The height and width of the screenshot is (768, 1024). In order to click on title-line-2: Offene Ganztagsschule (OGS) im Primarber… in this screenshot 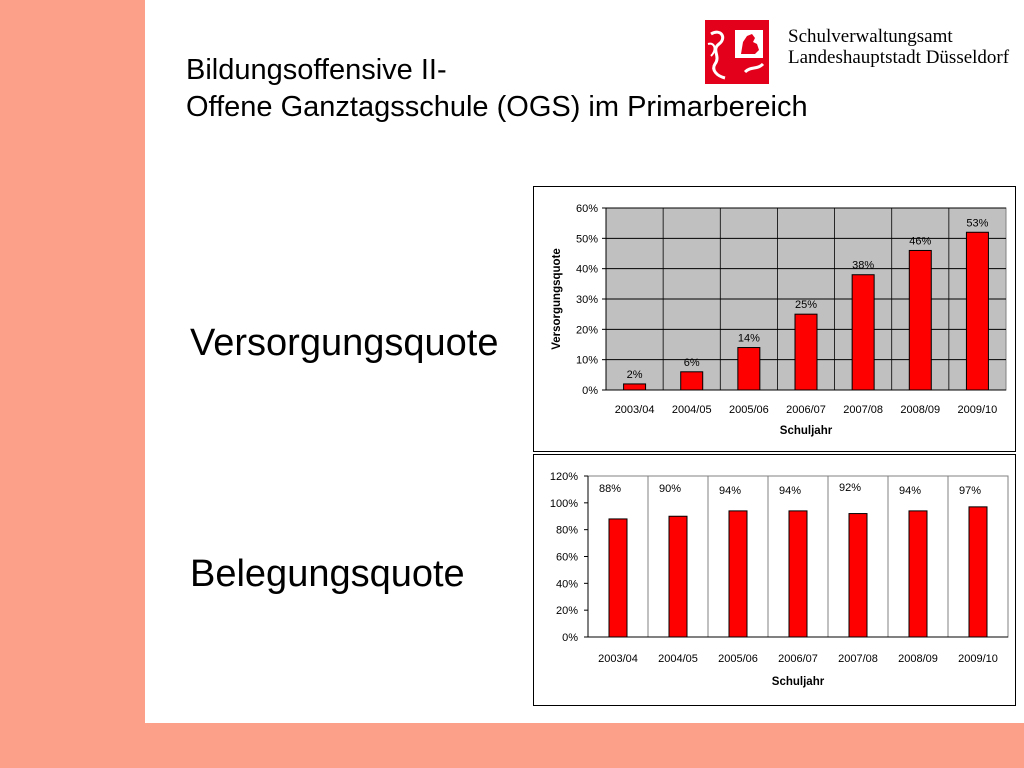, I will do `click(497, 107)`.